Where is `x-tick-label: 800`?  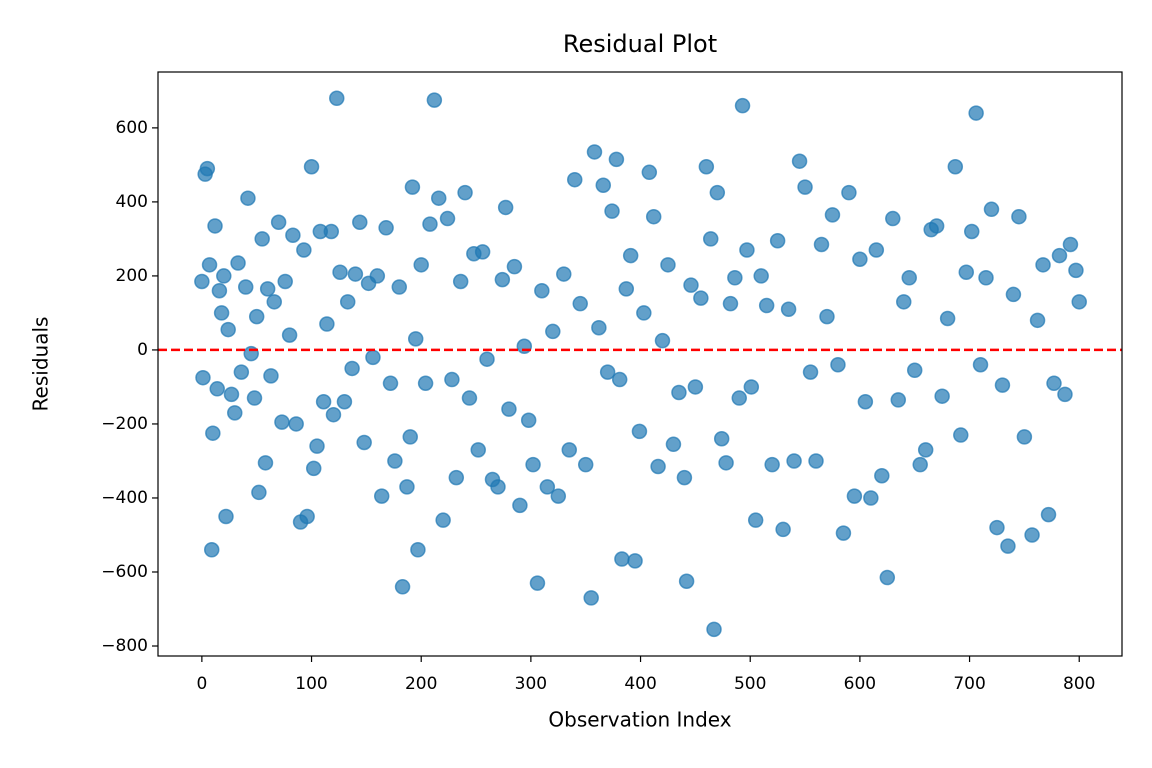 x-tick-label: 800 is located at coordinates (1079, 684).